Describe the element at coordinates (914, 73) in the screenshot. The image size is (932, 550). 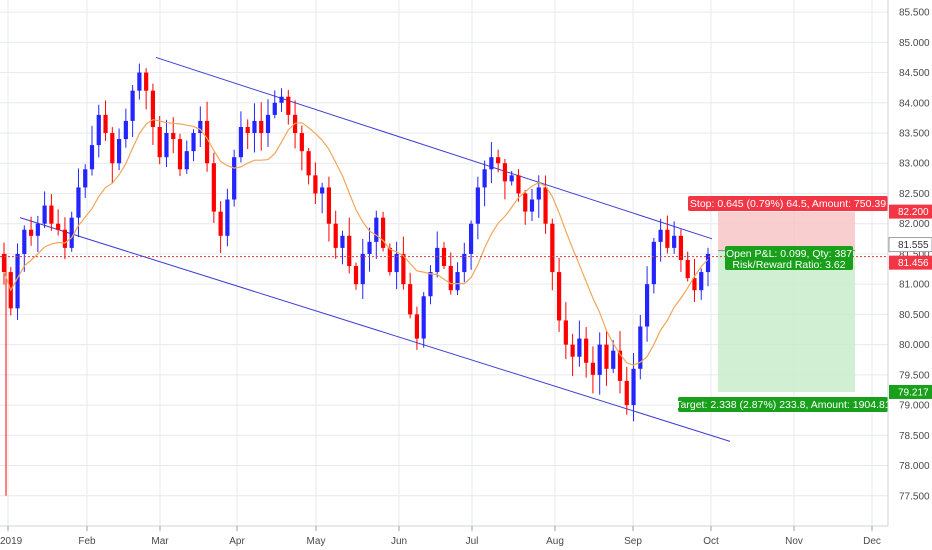
I see `price-tick-label: 84.500` at that location.